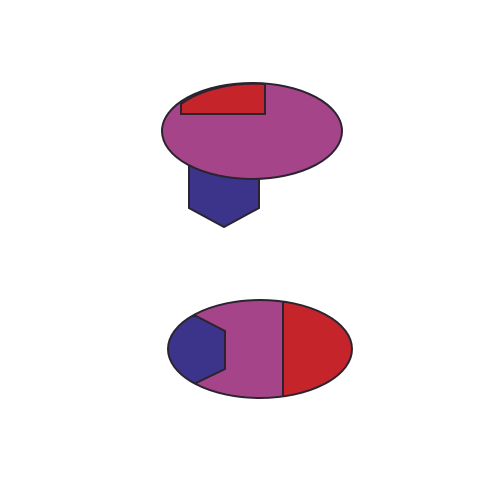 The image size is (499, 499). I want to click on bottom-figure, so click(260, 349).